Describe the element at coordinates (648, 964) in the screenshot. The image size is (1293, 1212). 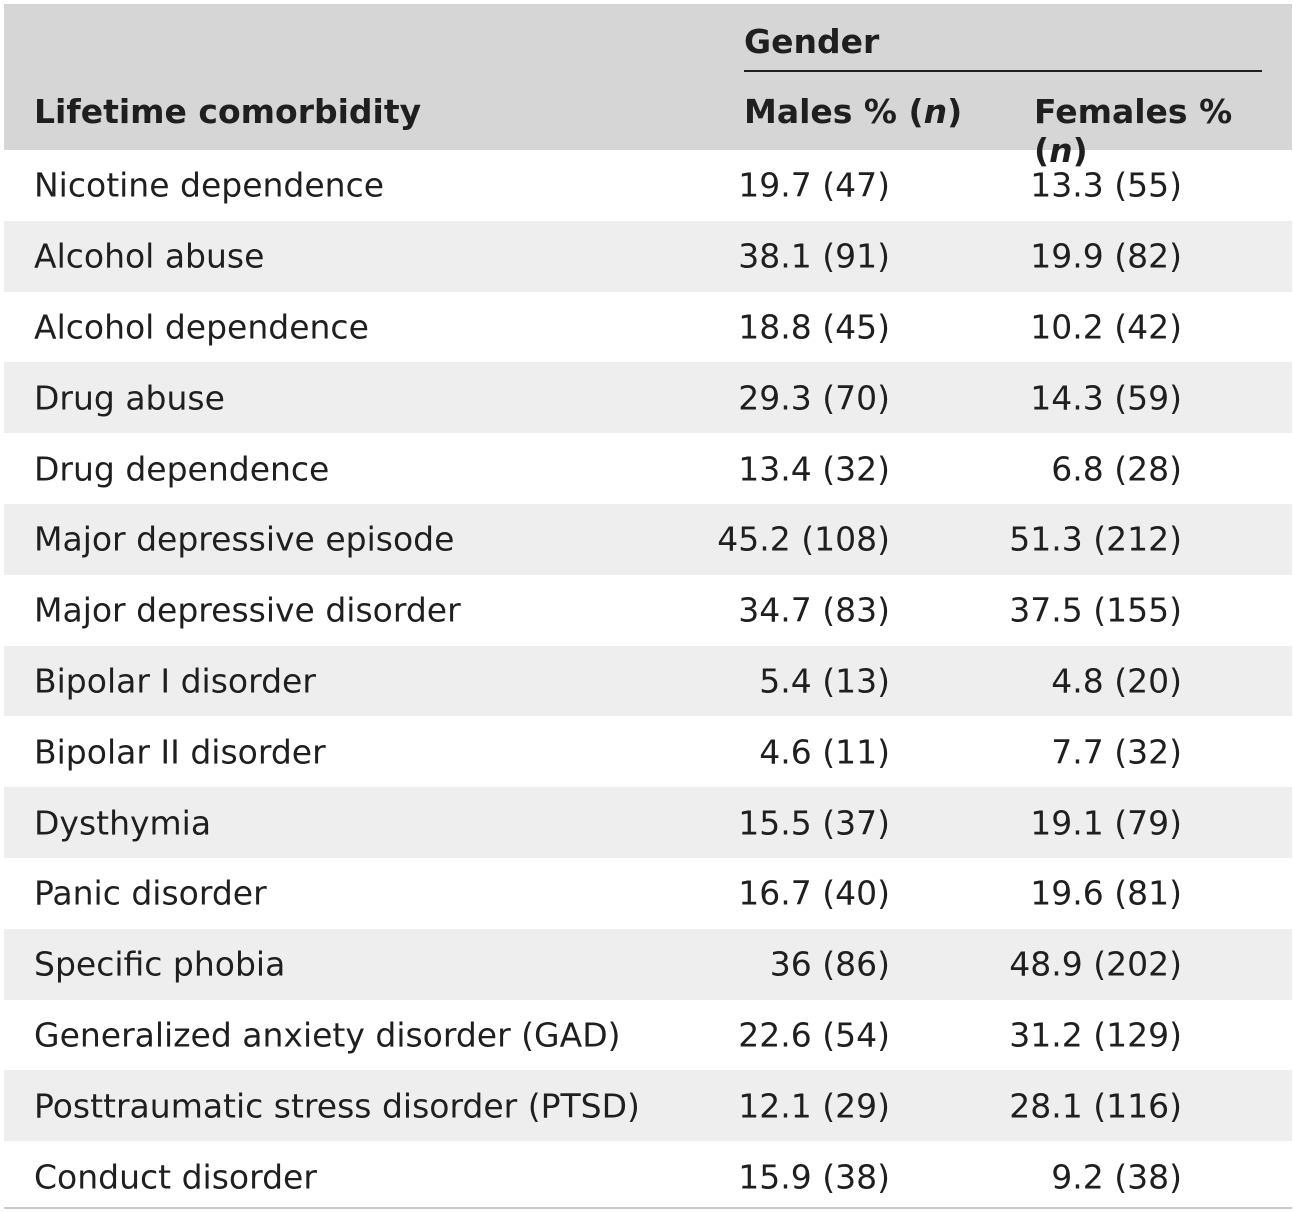
I see `table-row: Specific phobia 36 (86) 48.9 (202)` at that location.